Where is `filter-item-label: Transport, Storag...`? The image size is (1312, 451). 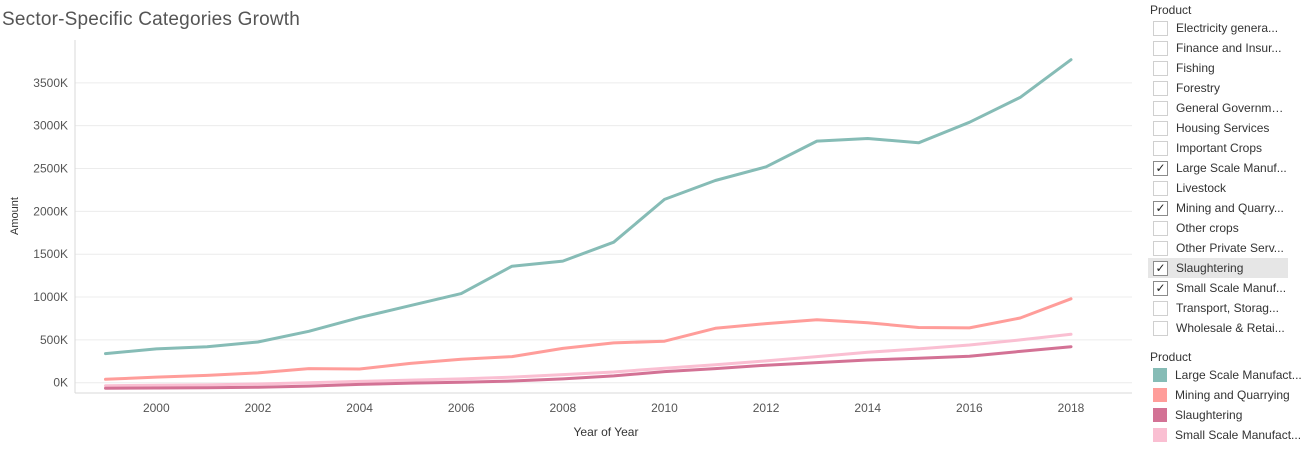 filter-item-label: Transport, Storag... is located at coordinates (1227, 308).